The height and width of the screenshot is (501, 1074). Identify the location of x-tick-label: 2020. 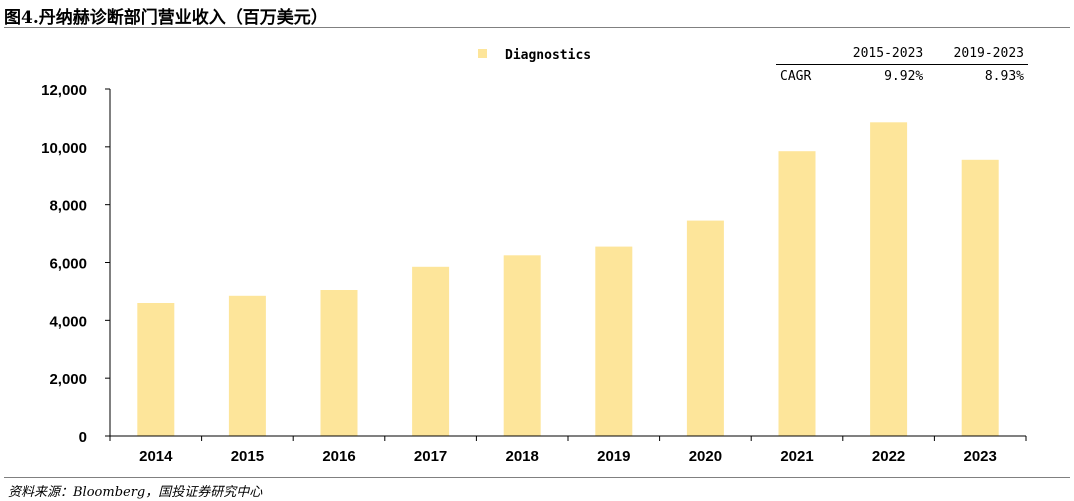
(705, 456).